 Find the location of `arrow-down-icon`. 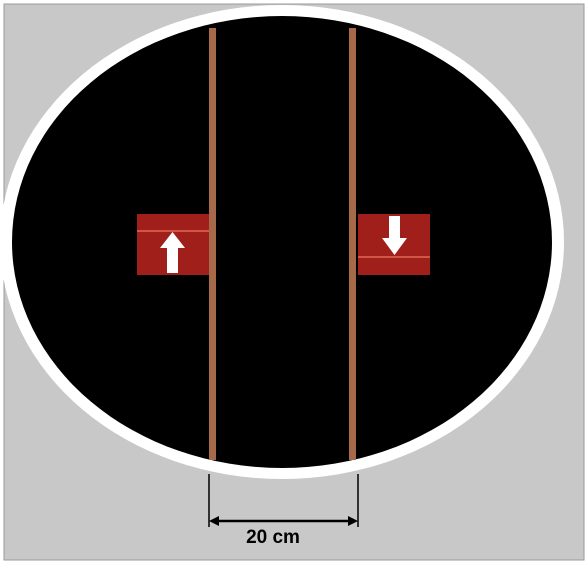

arrow-down-icon is located at coordinates (394, 235).